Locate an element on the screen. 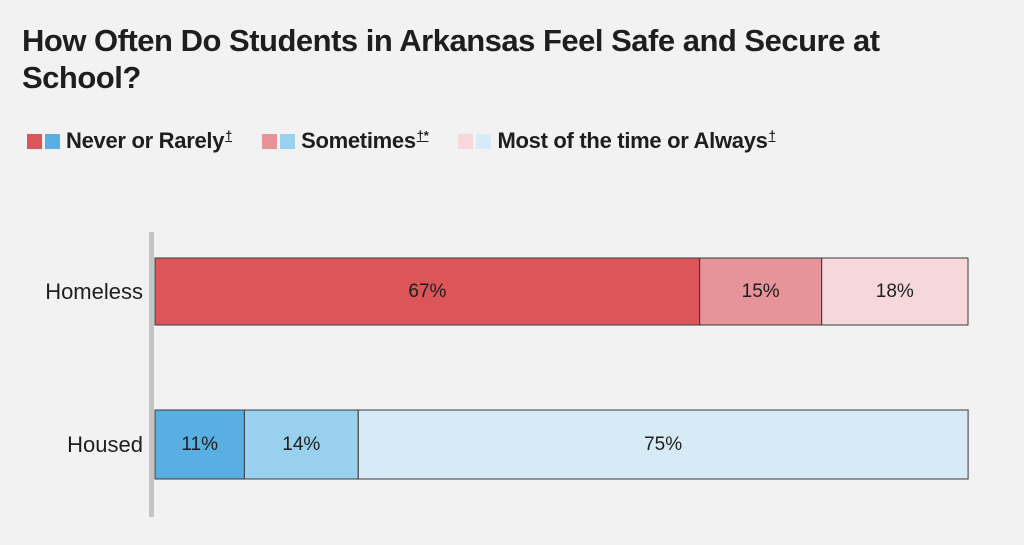  legend-item-never-or-rarely: Never or Rarely† is located at coordinates (129, 141).